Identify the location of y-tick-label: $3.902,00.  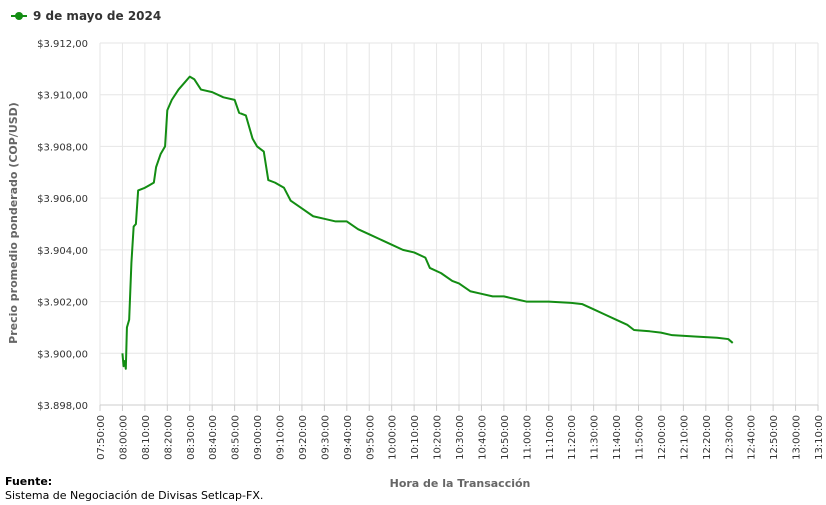
(62, 303).